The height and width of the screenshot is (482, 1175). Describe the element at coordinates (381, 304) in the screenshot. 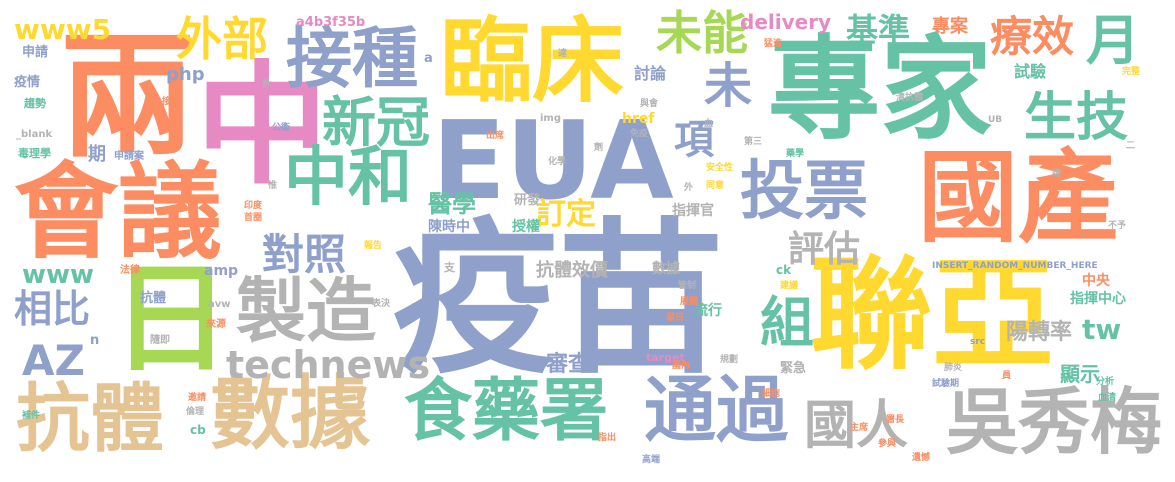

I see `word-biaojue: 表決` at that location.